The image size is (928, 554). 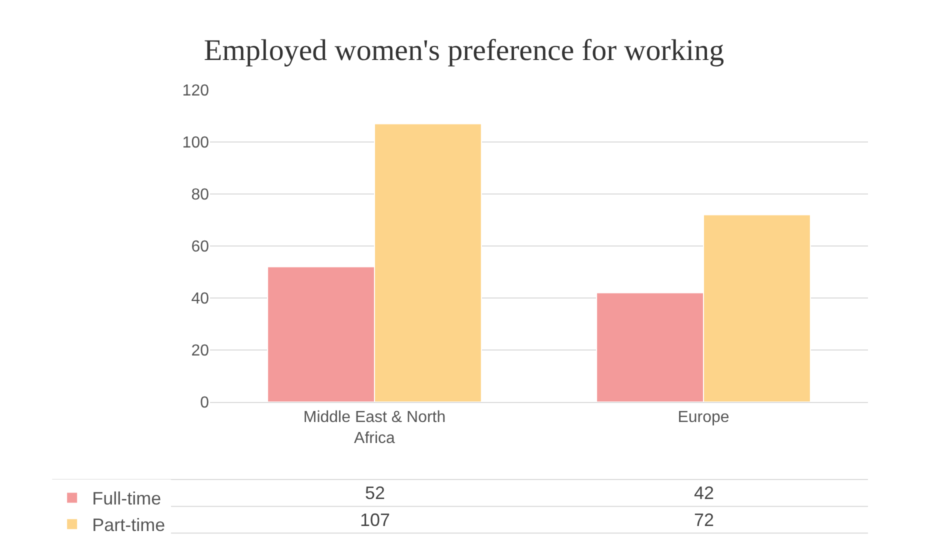 I want to click on data-label: 52, so click(x=375, y=493).